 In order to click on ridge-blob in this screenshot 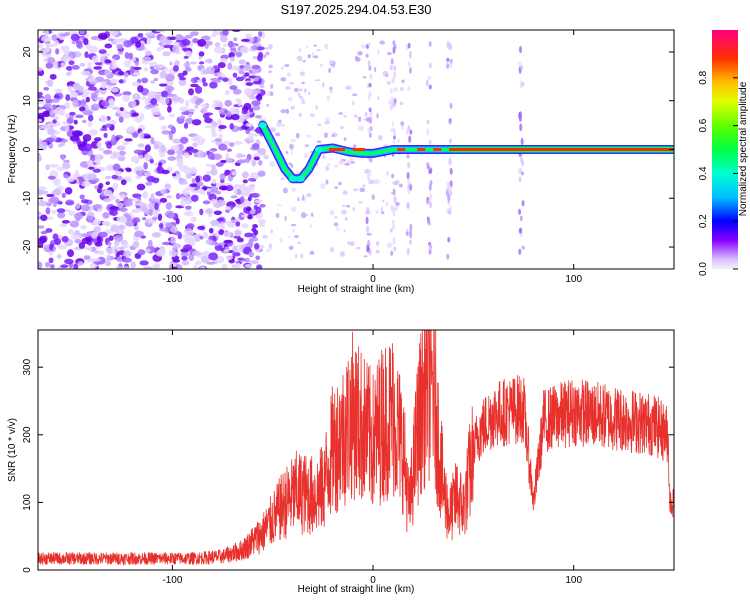, I will do `click(292, 178)`.